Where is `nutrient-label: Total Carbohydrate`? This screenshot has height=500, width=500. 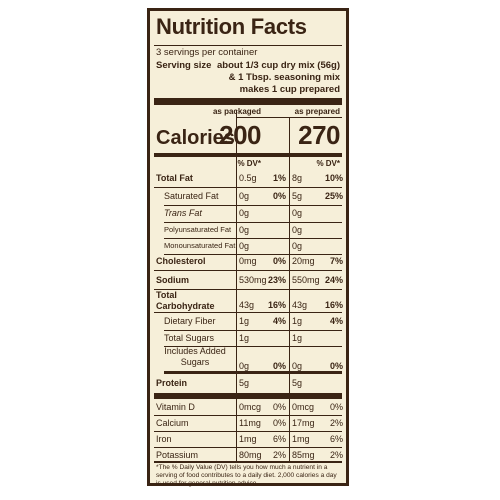 nutrient-label: Total Carbohydrate is located at coordinates (185, 300).